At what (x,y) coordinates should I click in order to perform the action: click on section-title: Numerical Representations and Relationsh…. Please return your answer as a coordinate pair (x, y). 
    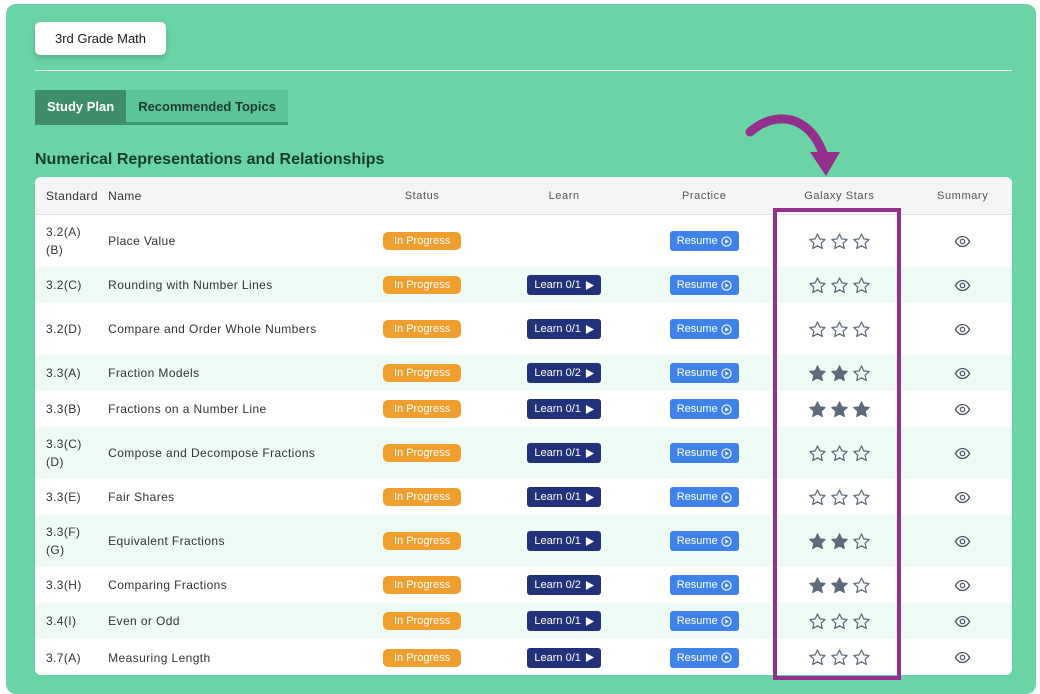
    Looking at the image, I should click on (210, 159).